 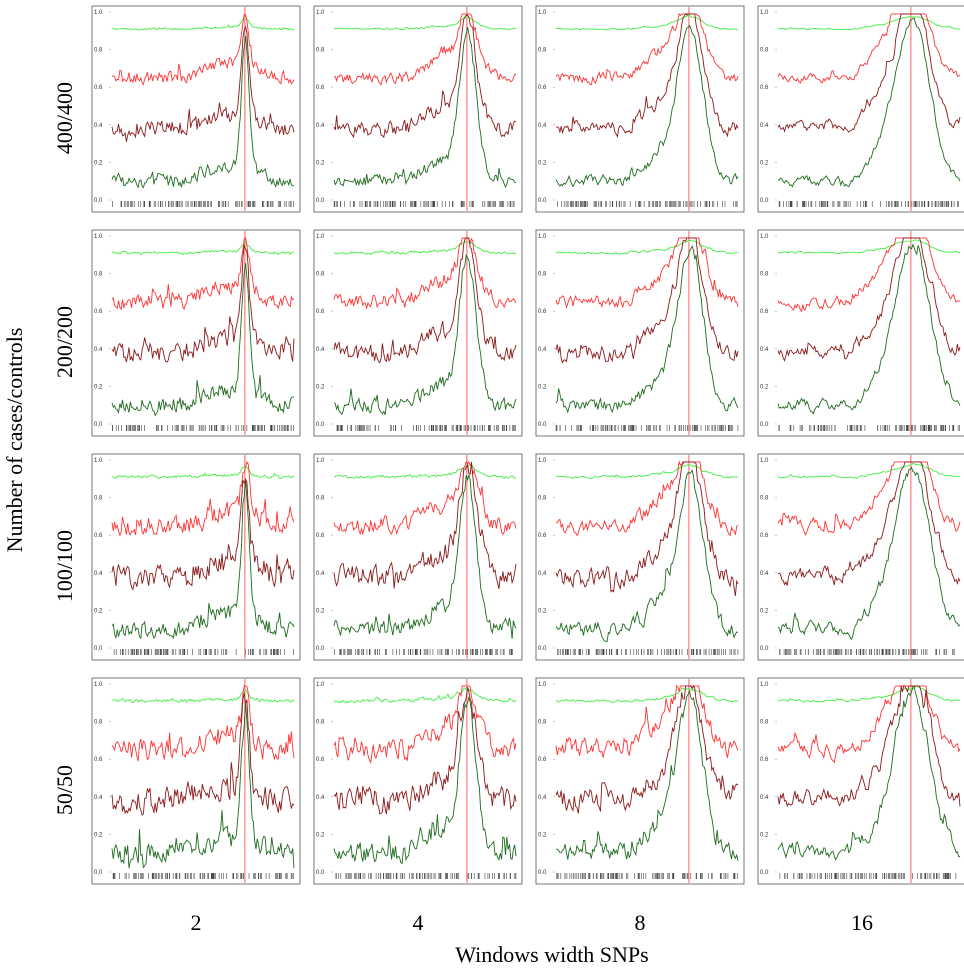 I want to click on panel-50-50-w2: 0.0 0.2 0.4 0.6 0.8 1.0, so click(x=196, y=781).